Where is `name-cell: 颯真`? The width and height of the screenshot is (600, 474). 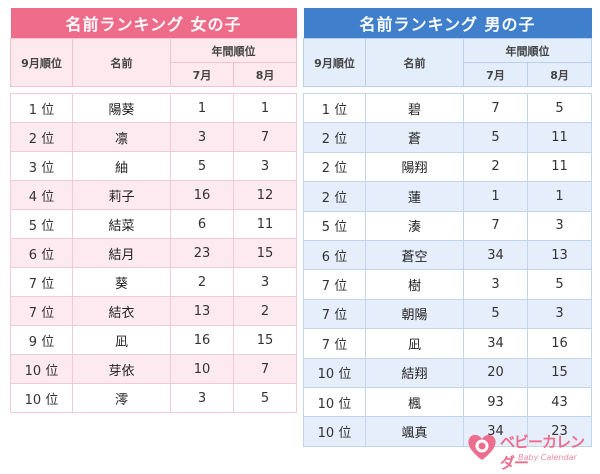
name-cell: 颯真 is located at coordinates (414, 431).